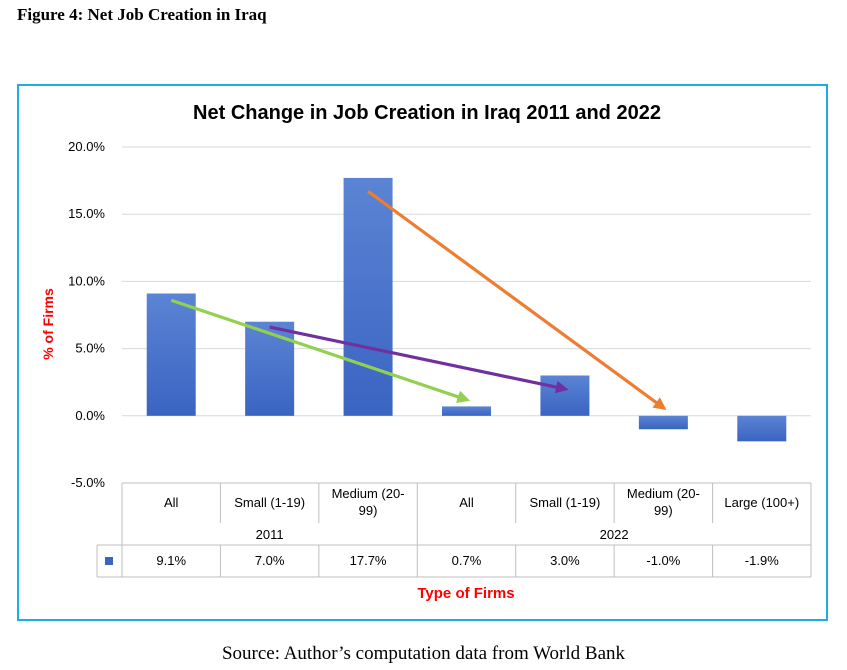  I want to click on y-tick-label: 20.0%, so click(86, 146).